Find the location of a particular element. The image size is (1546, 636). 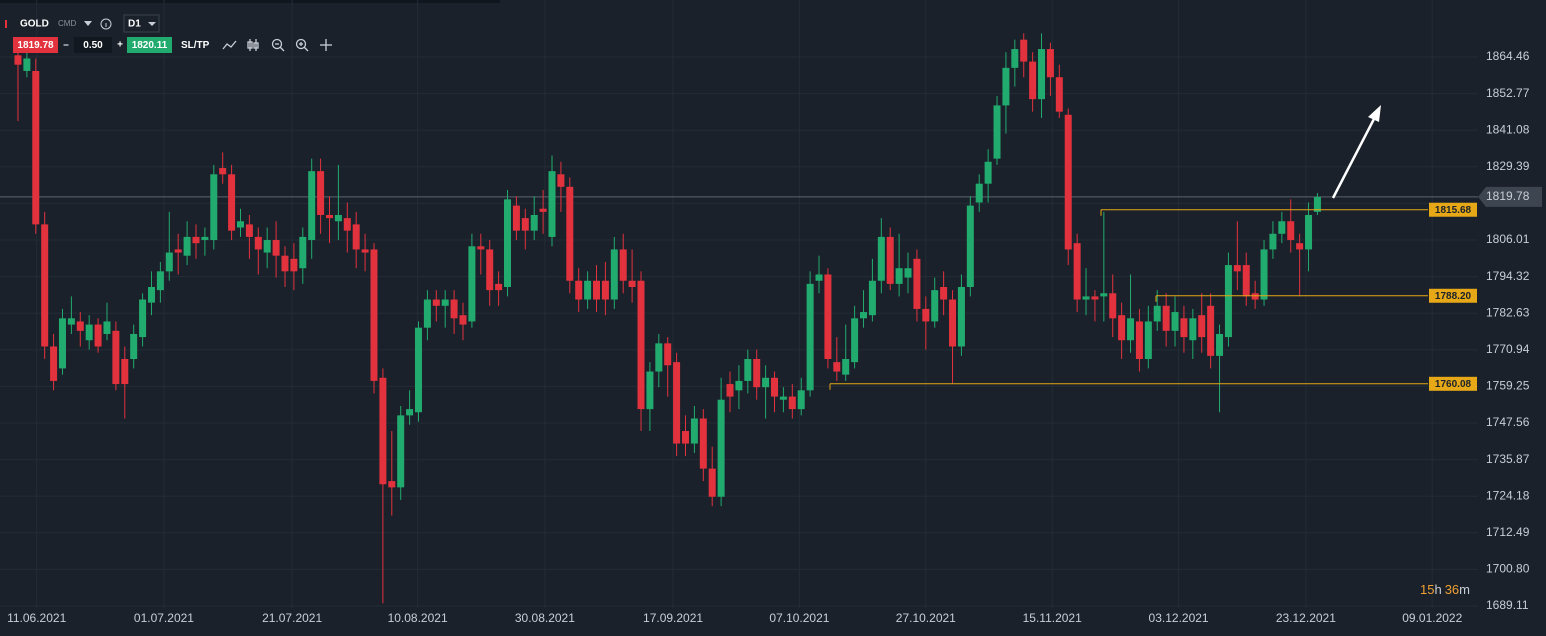

y-tick-label: 1852.77 is located at coordinates (1508, 93).